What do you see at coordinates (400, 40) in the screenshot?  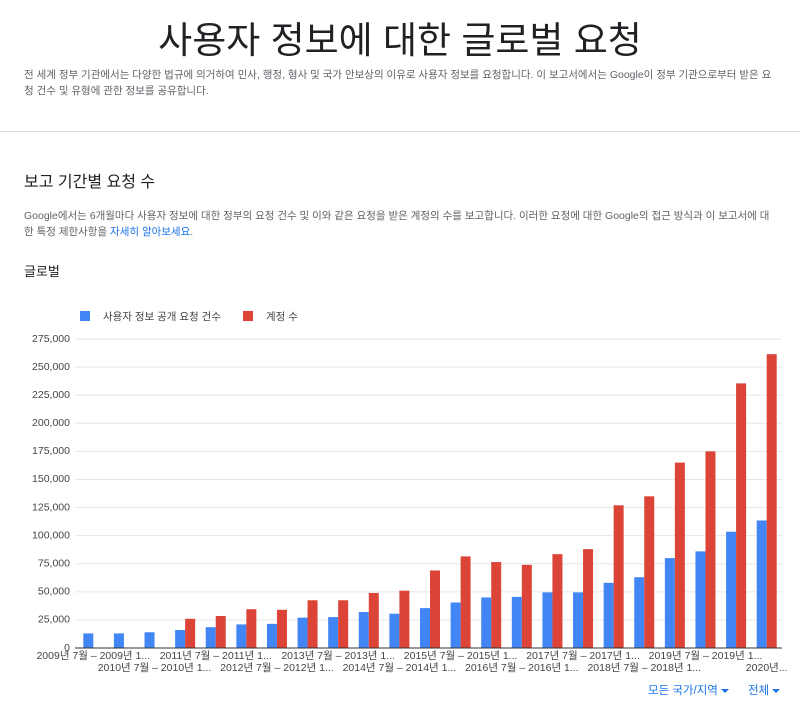 I see `page-title: 사용자 정보에 대한 글로벌 요청` at bounding box center [400, 40].